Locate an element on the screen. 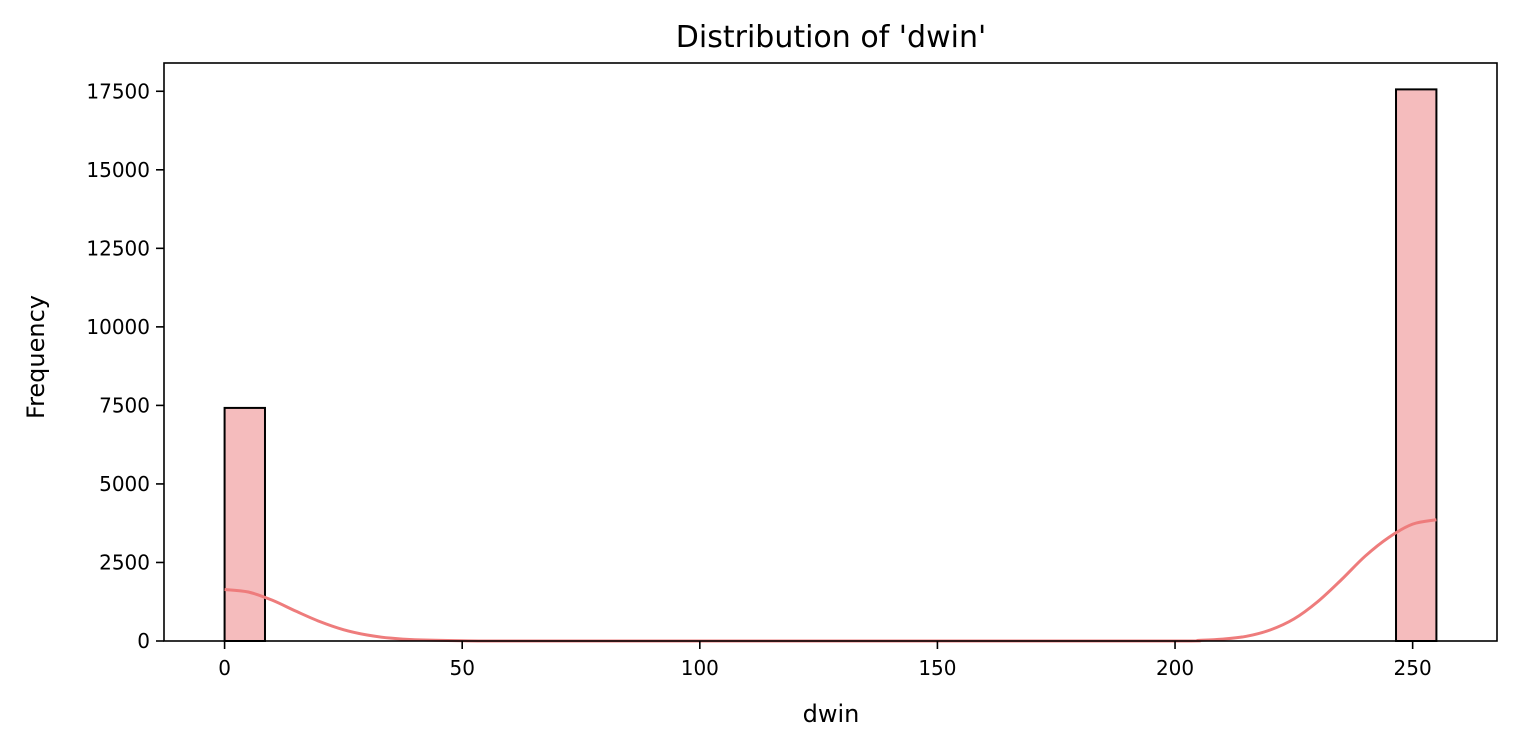 The height and width of the screenshot is (748, 1517). x-tick-label: 50 is located at coordinates (461, 668).